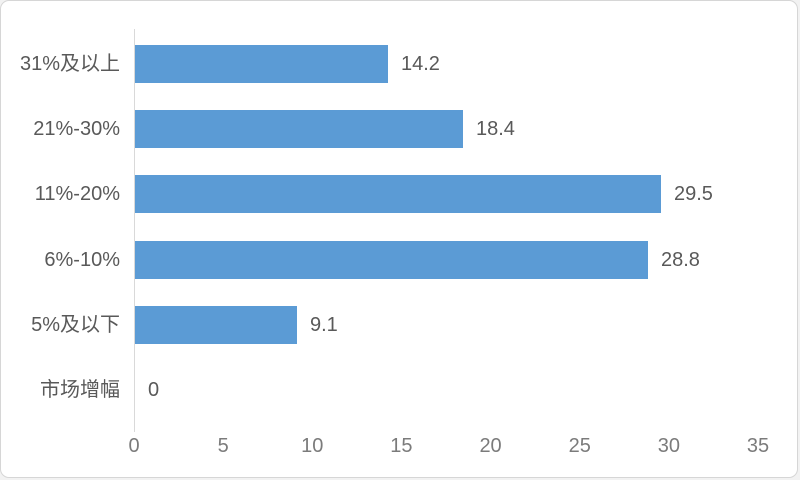 This screenshot has width=800, height=480. Describe the element at coordinates (495, 129) in the screenshot. I see `value-label: 18.4` at that location.